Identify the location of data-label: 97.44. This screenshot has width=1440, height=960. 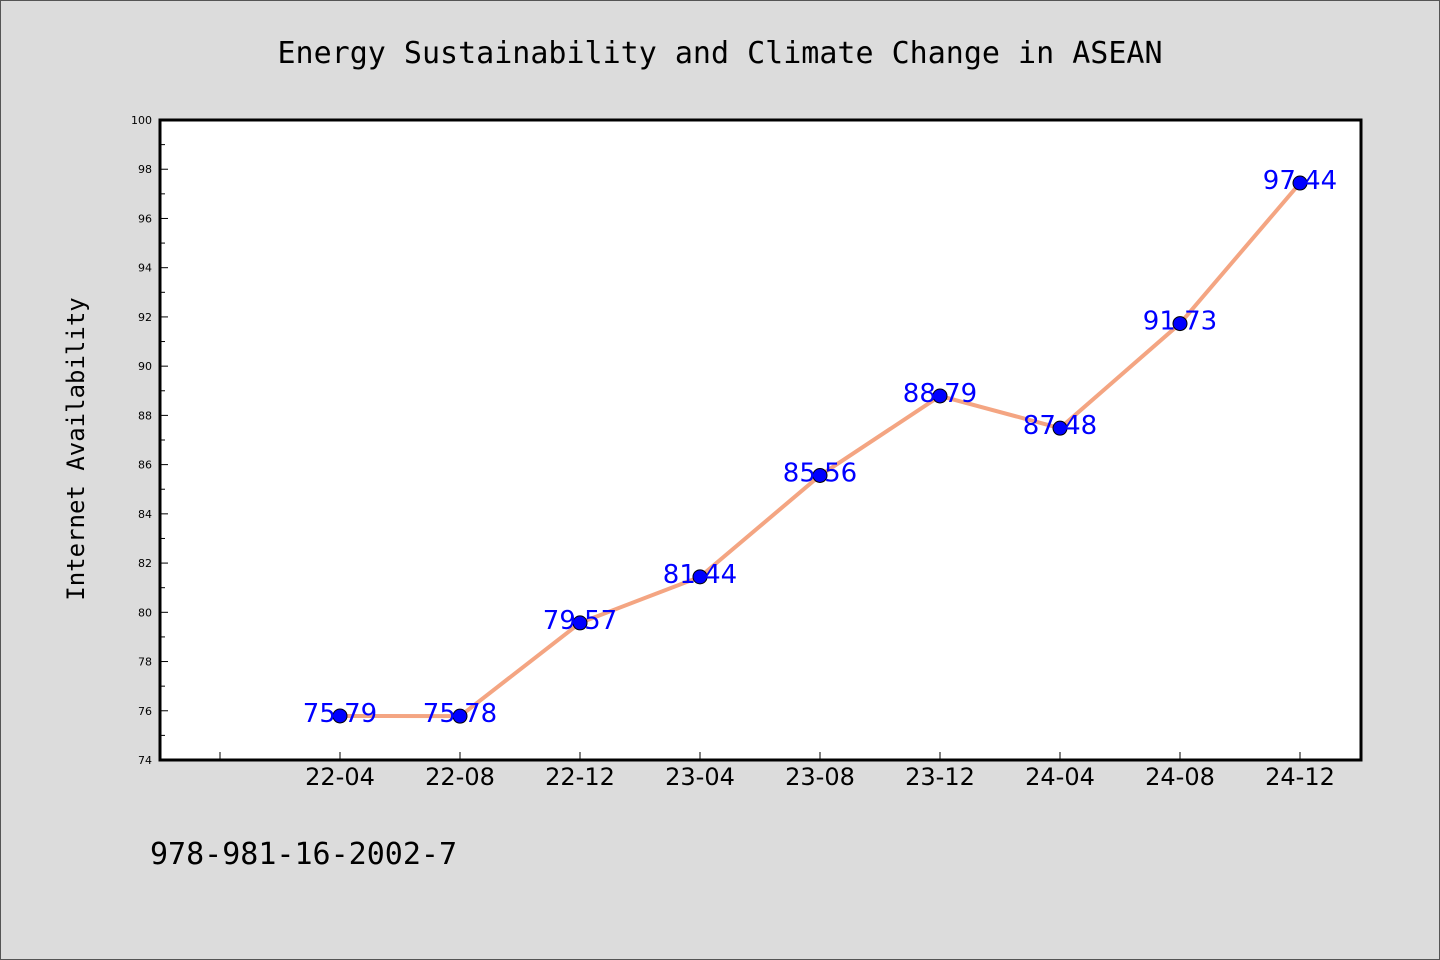
(1300, 181).